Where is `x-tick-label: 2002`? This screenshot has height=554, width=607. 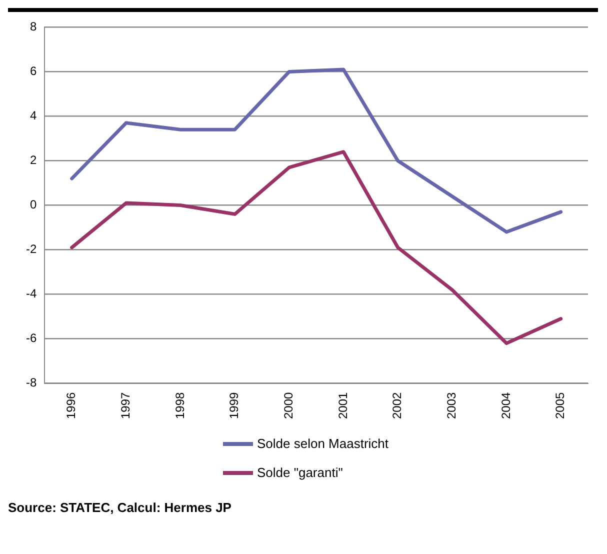
x-tick-label: 2002 is located at coordinates (397, 406).